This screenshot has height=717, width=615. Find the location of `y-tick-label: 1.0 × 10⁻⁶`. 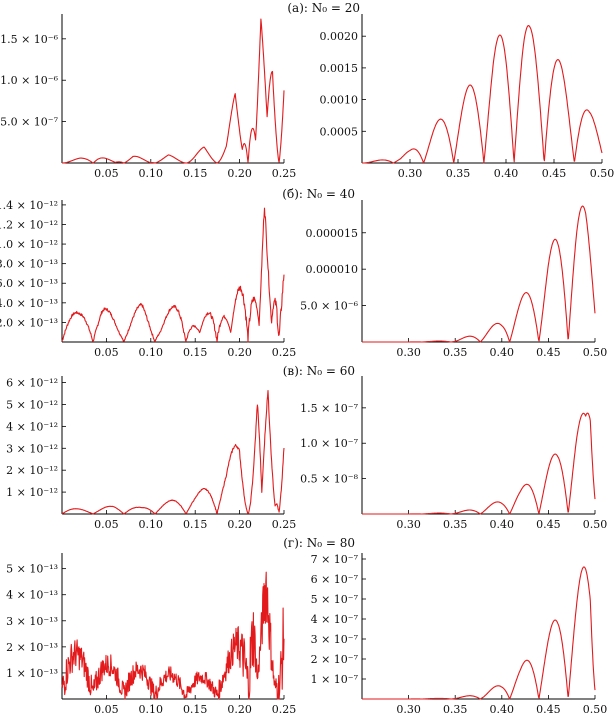

y-tick-label: 1.0 × 10⁻⁶ is located at coordinates (29, 80).